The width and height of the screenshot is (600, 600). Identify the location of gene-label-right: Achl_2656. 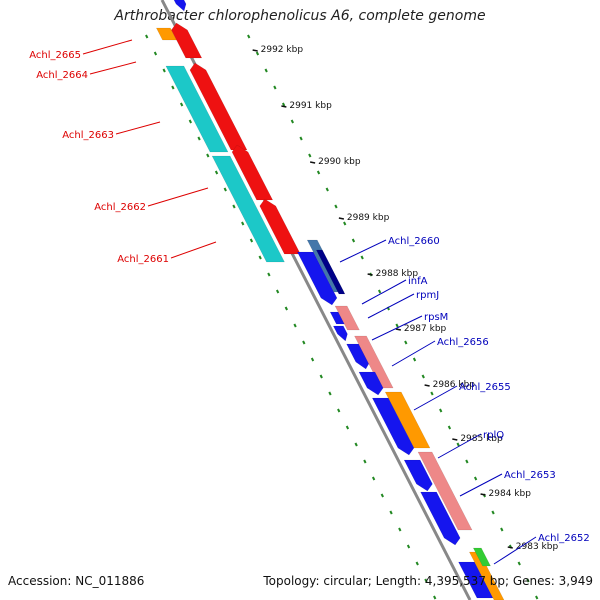
(463, 342).